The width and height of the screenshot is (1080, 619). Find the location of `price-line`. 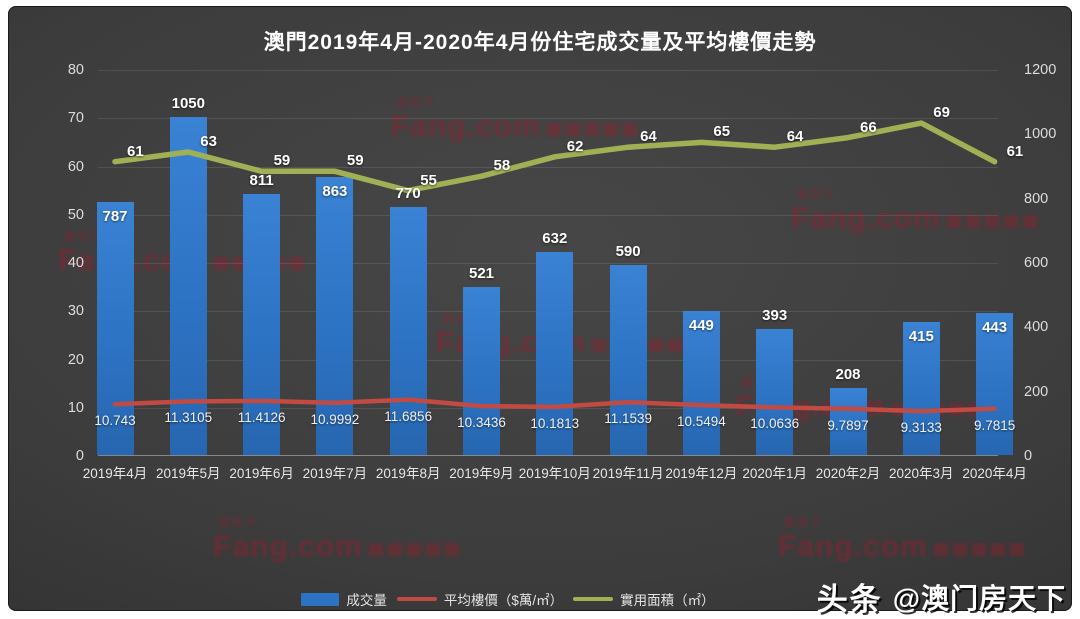

price-line is located at coordinates (554, 405).